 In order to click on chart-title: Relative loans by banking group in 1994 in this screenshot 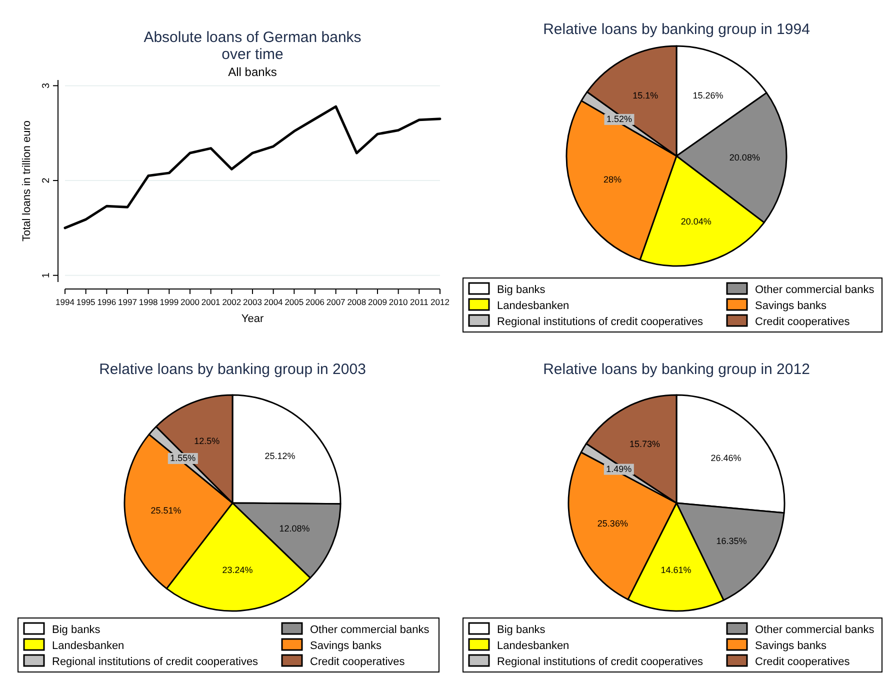, I will do `click(676, 29)`.